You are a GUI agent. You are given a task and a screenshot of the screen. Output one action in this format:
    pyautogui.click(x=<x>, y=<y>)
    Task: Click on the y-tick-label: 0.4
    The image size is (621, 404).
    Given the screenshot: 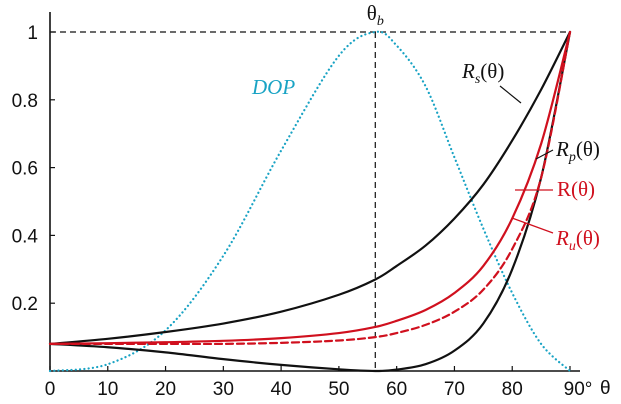 What is the action you would take?
    pyautogui.click(x=25, y=236)
    